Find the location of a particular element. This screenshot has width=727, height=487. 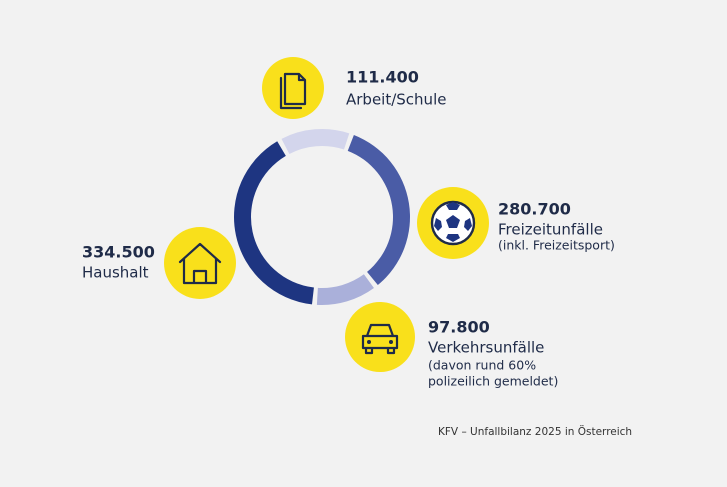

category-label: Freizeitunfälle is located at coordinates (550, 230).